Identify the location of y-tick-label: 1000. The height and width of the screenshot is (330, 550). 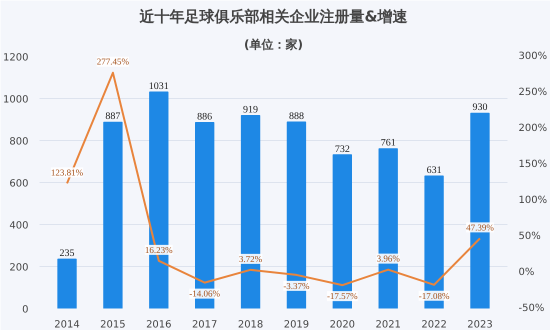
(16, 100).